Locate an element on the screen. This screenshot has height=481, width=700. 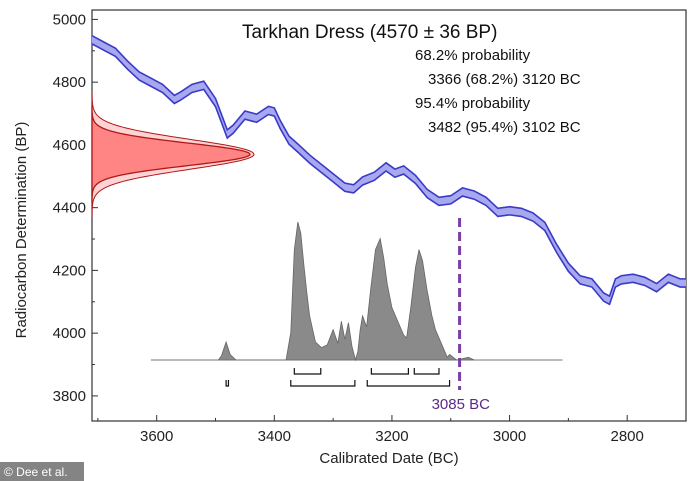
x-tick-label: 3400 is located at coordinates (274, 436).